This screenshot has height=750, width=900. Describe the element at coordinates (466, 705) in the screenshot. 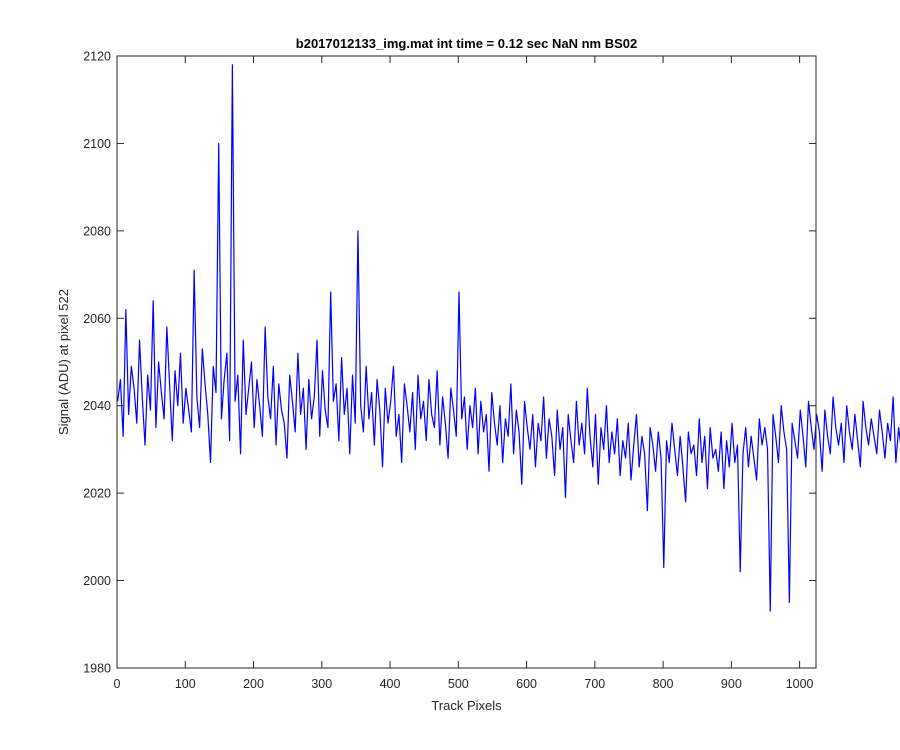

I see `x-axis-label: Track Pixels` at that location.